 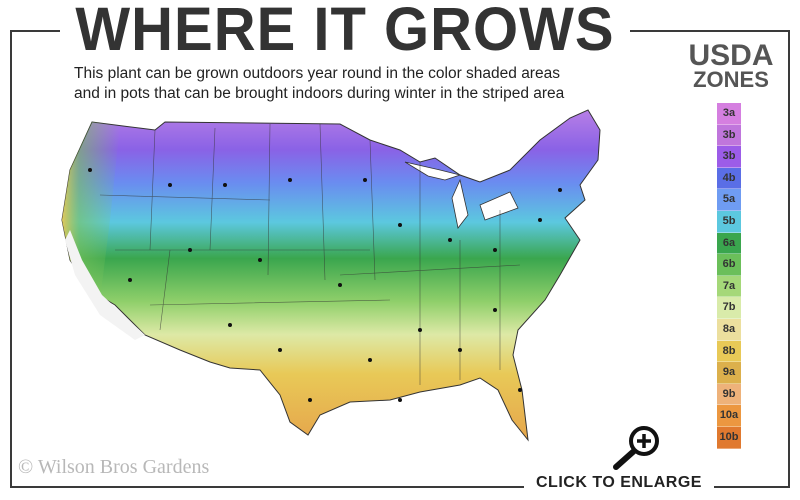 I want to click on legend-zone-4b: 4b, so click(x=729, y=178).